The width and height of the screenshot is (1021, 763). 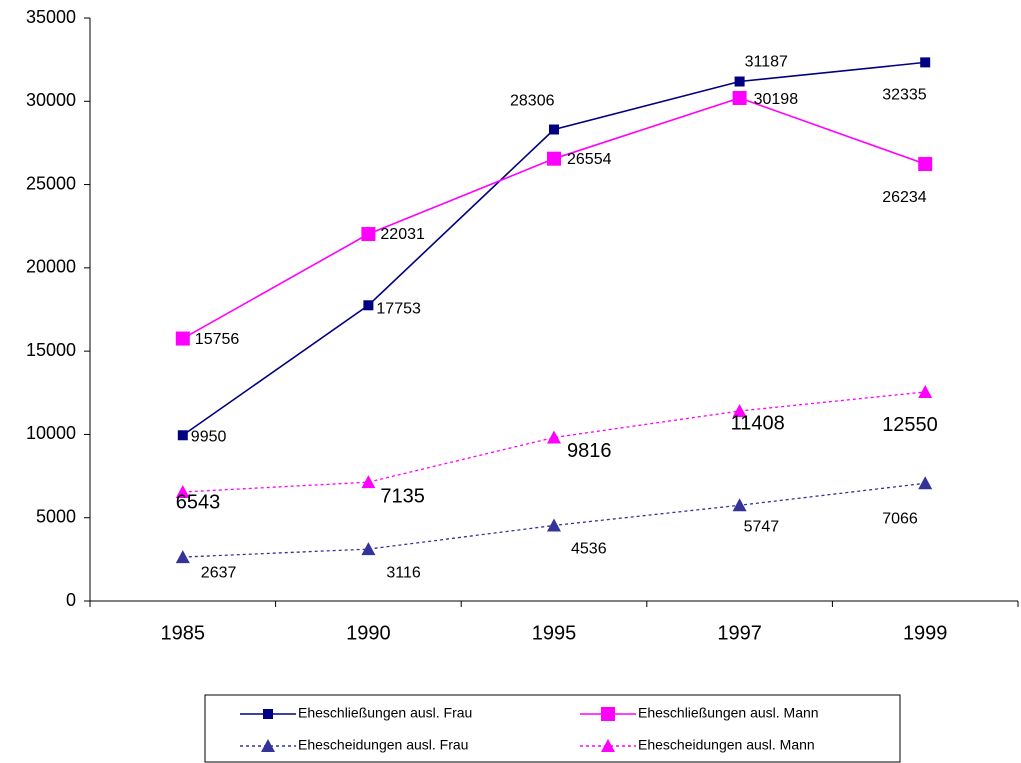 I want to click on series-line, so click(x=554, y=442).